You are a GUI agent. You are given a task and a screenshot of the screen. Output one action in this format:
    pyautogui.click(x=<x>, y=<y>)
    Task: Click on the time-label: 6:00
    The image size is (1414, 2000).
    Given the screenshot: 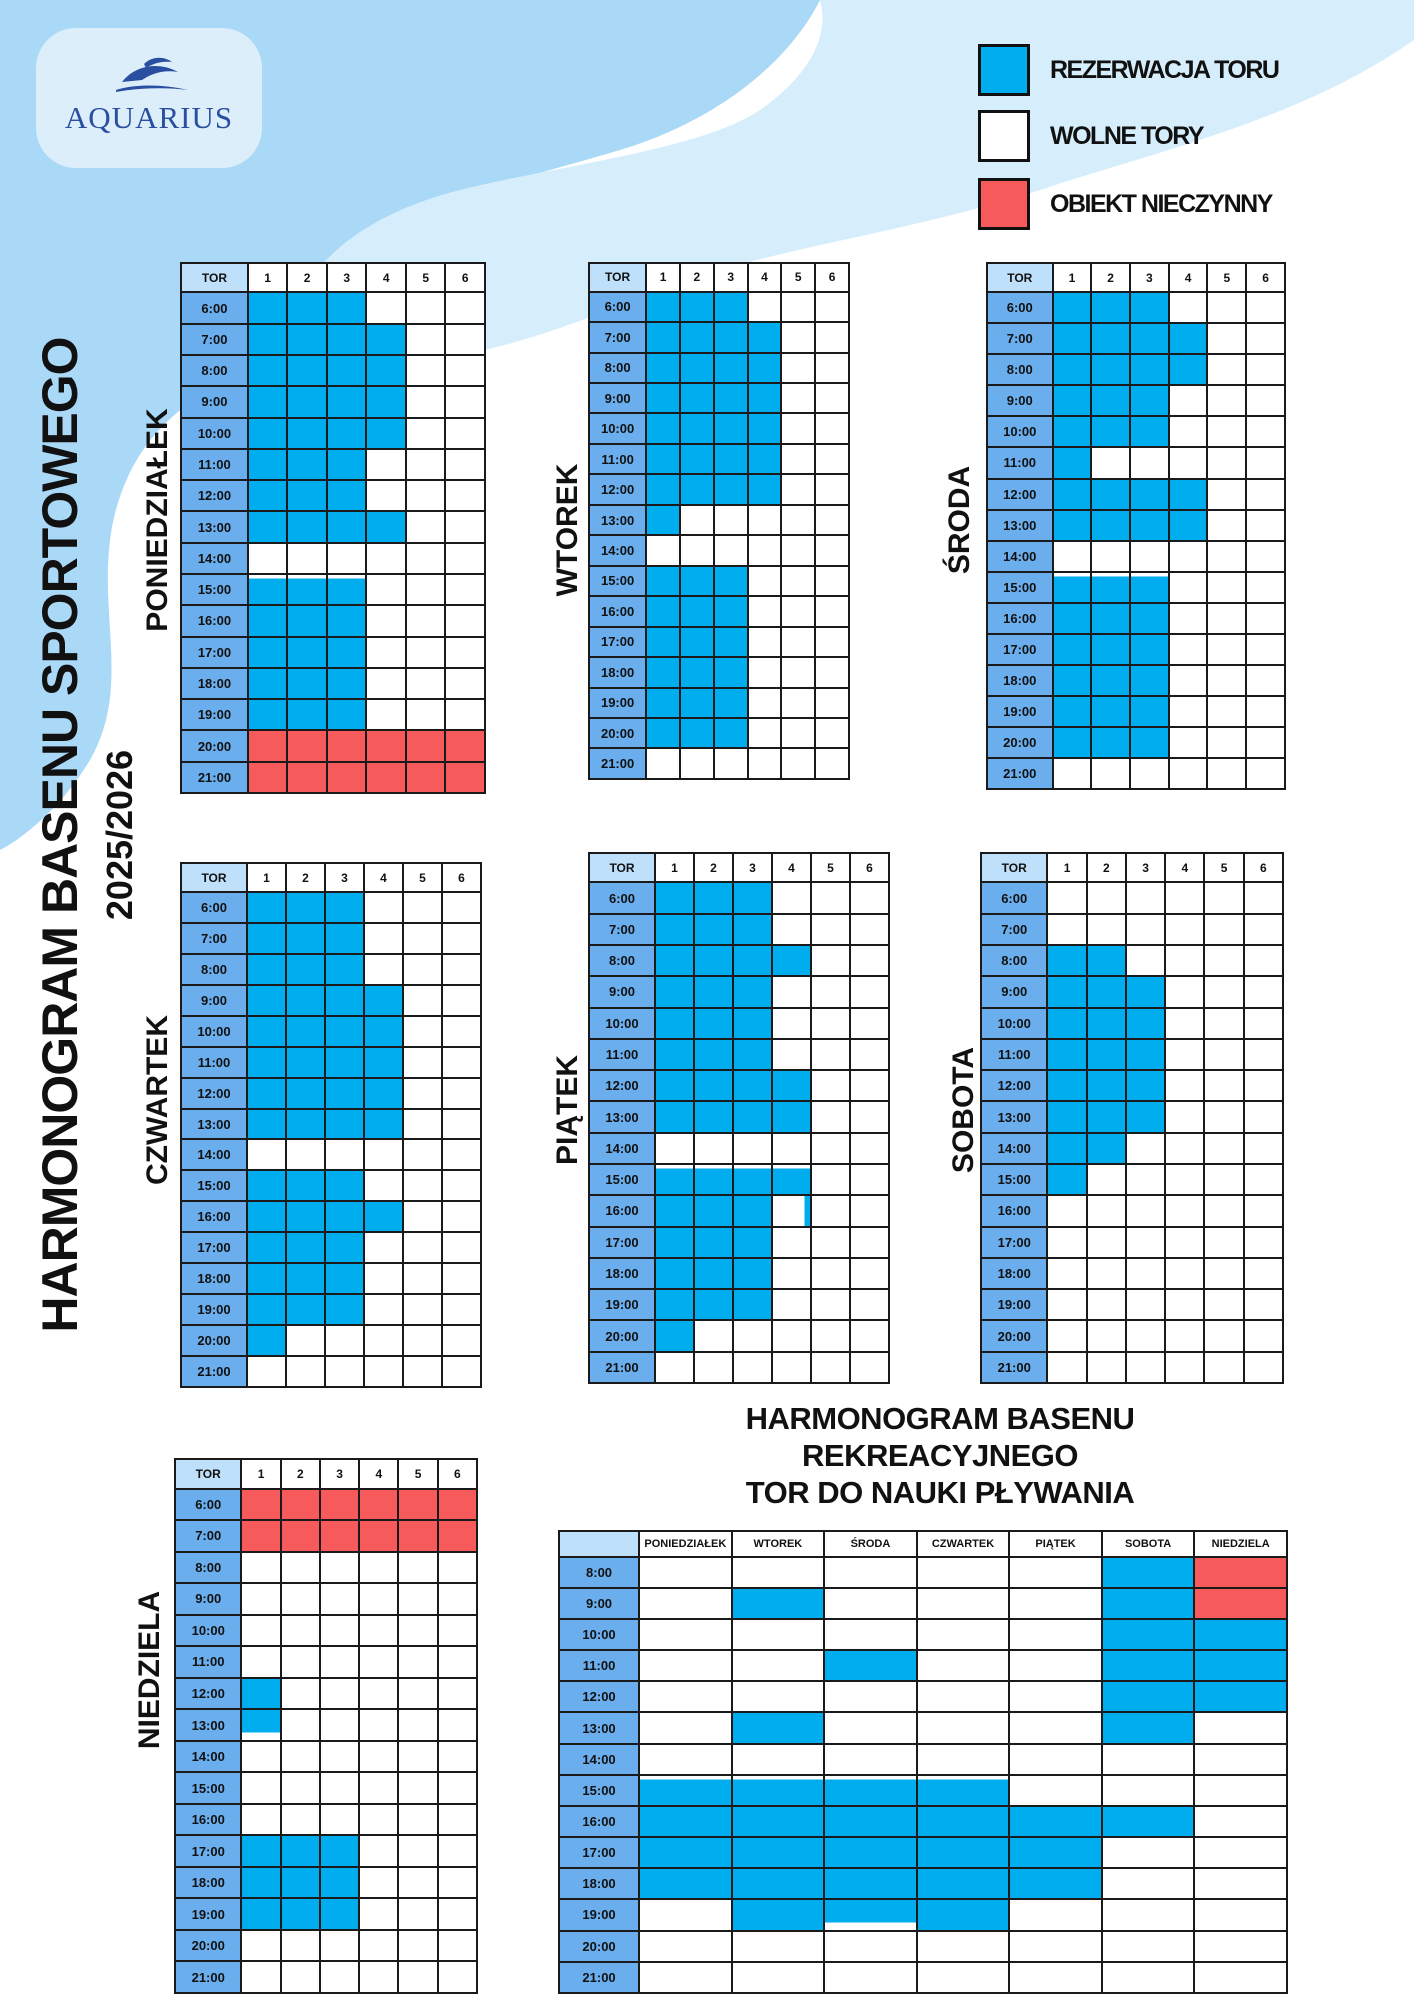 What is the action you would take?
    pyautogui.click(x=617, y=307)
    